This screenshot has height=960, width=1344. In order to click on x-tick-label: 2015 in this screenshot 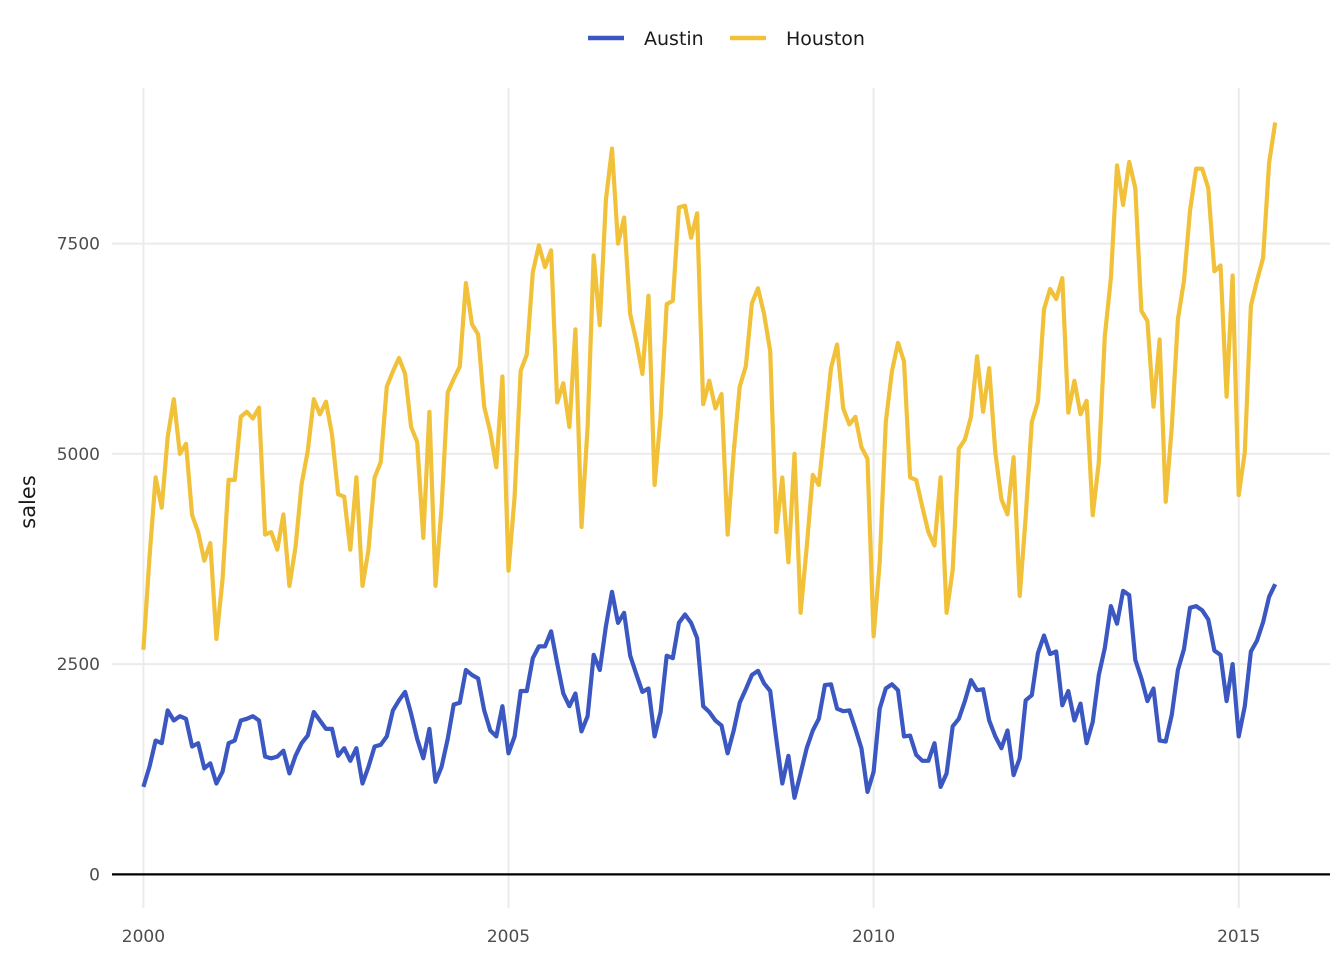, I will do `click(1238, 937)`.